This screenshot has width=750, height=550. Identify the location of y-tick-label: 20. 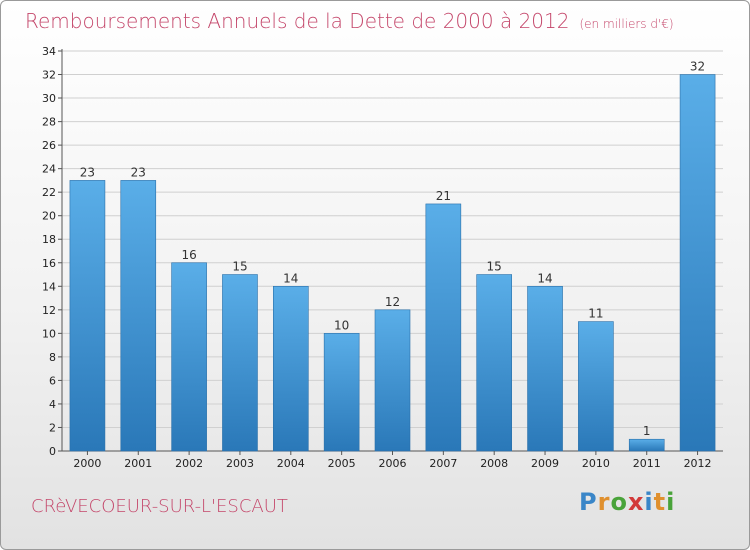
(49, 216).